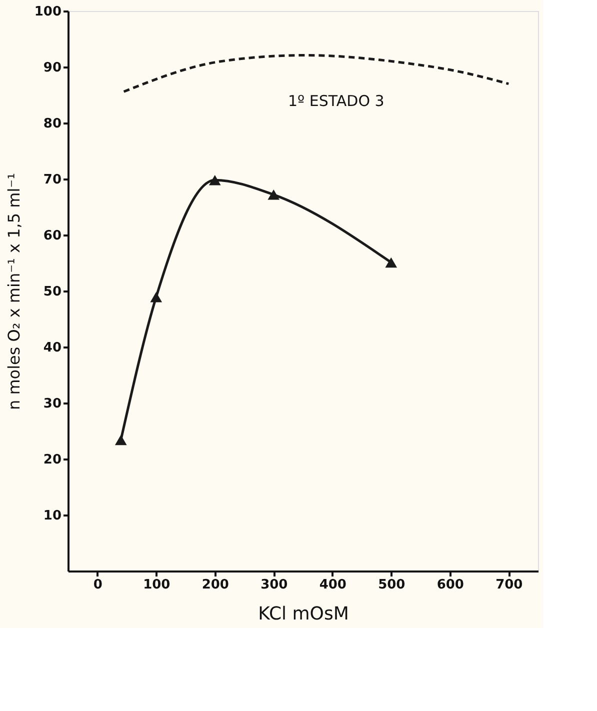 The width and height of the screenshot is (597, 711). I want to click on x-tick-label: 400, so click(332, 585).